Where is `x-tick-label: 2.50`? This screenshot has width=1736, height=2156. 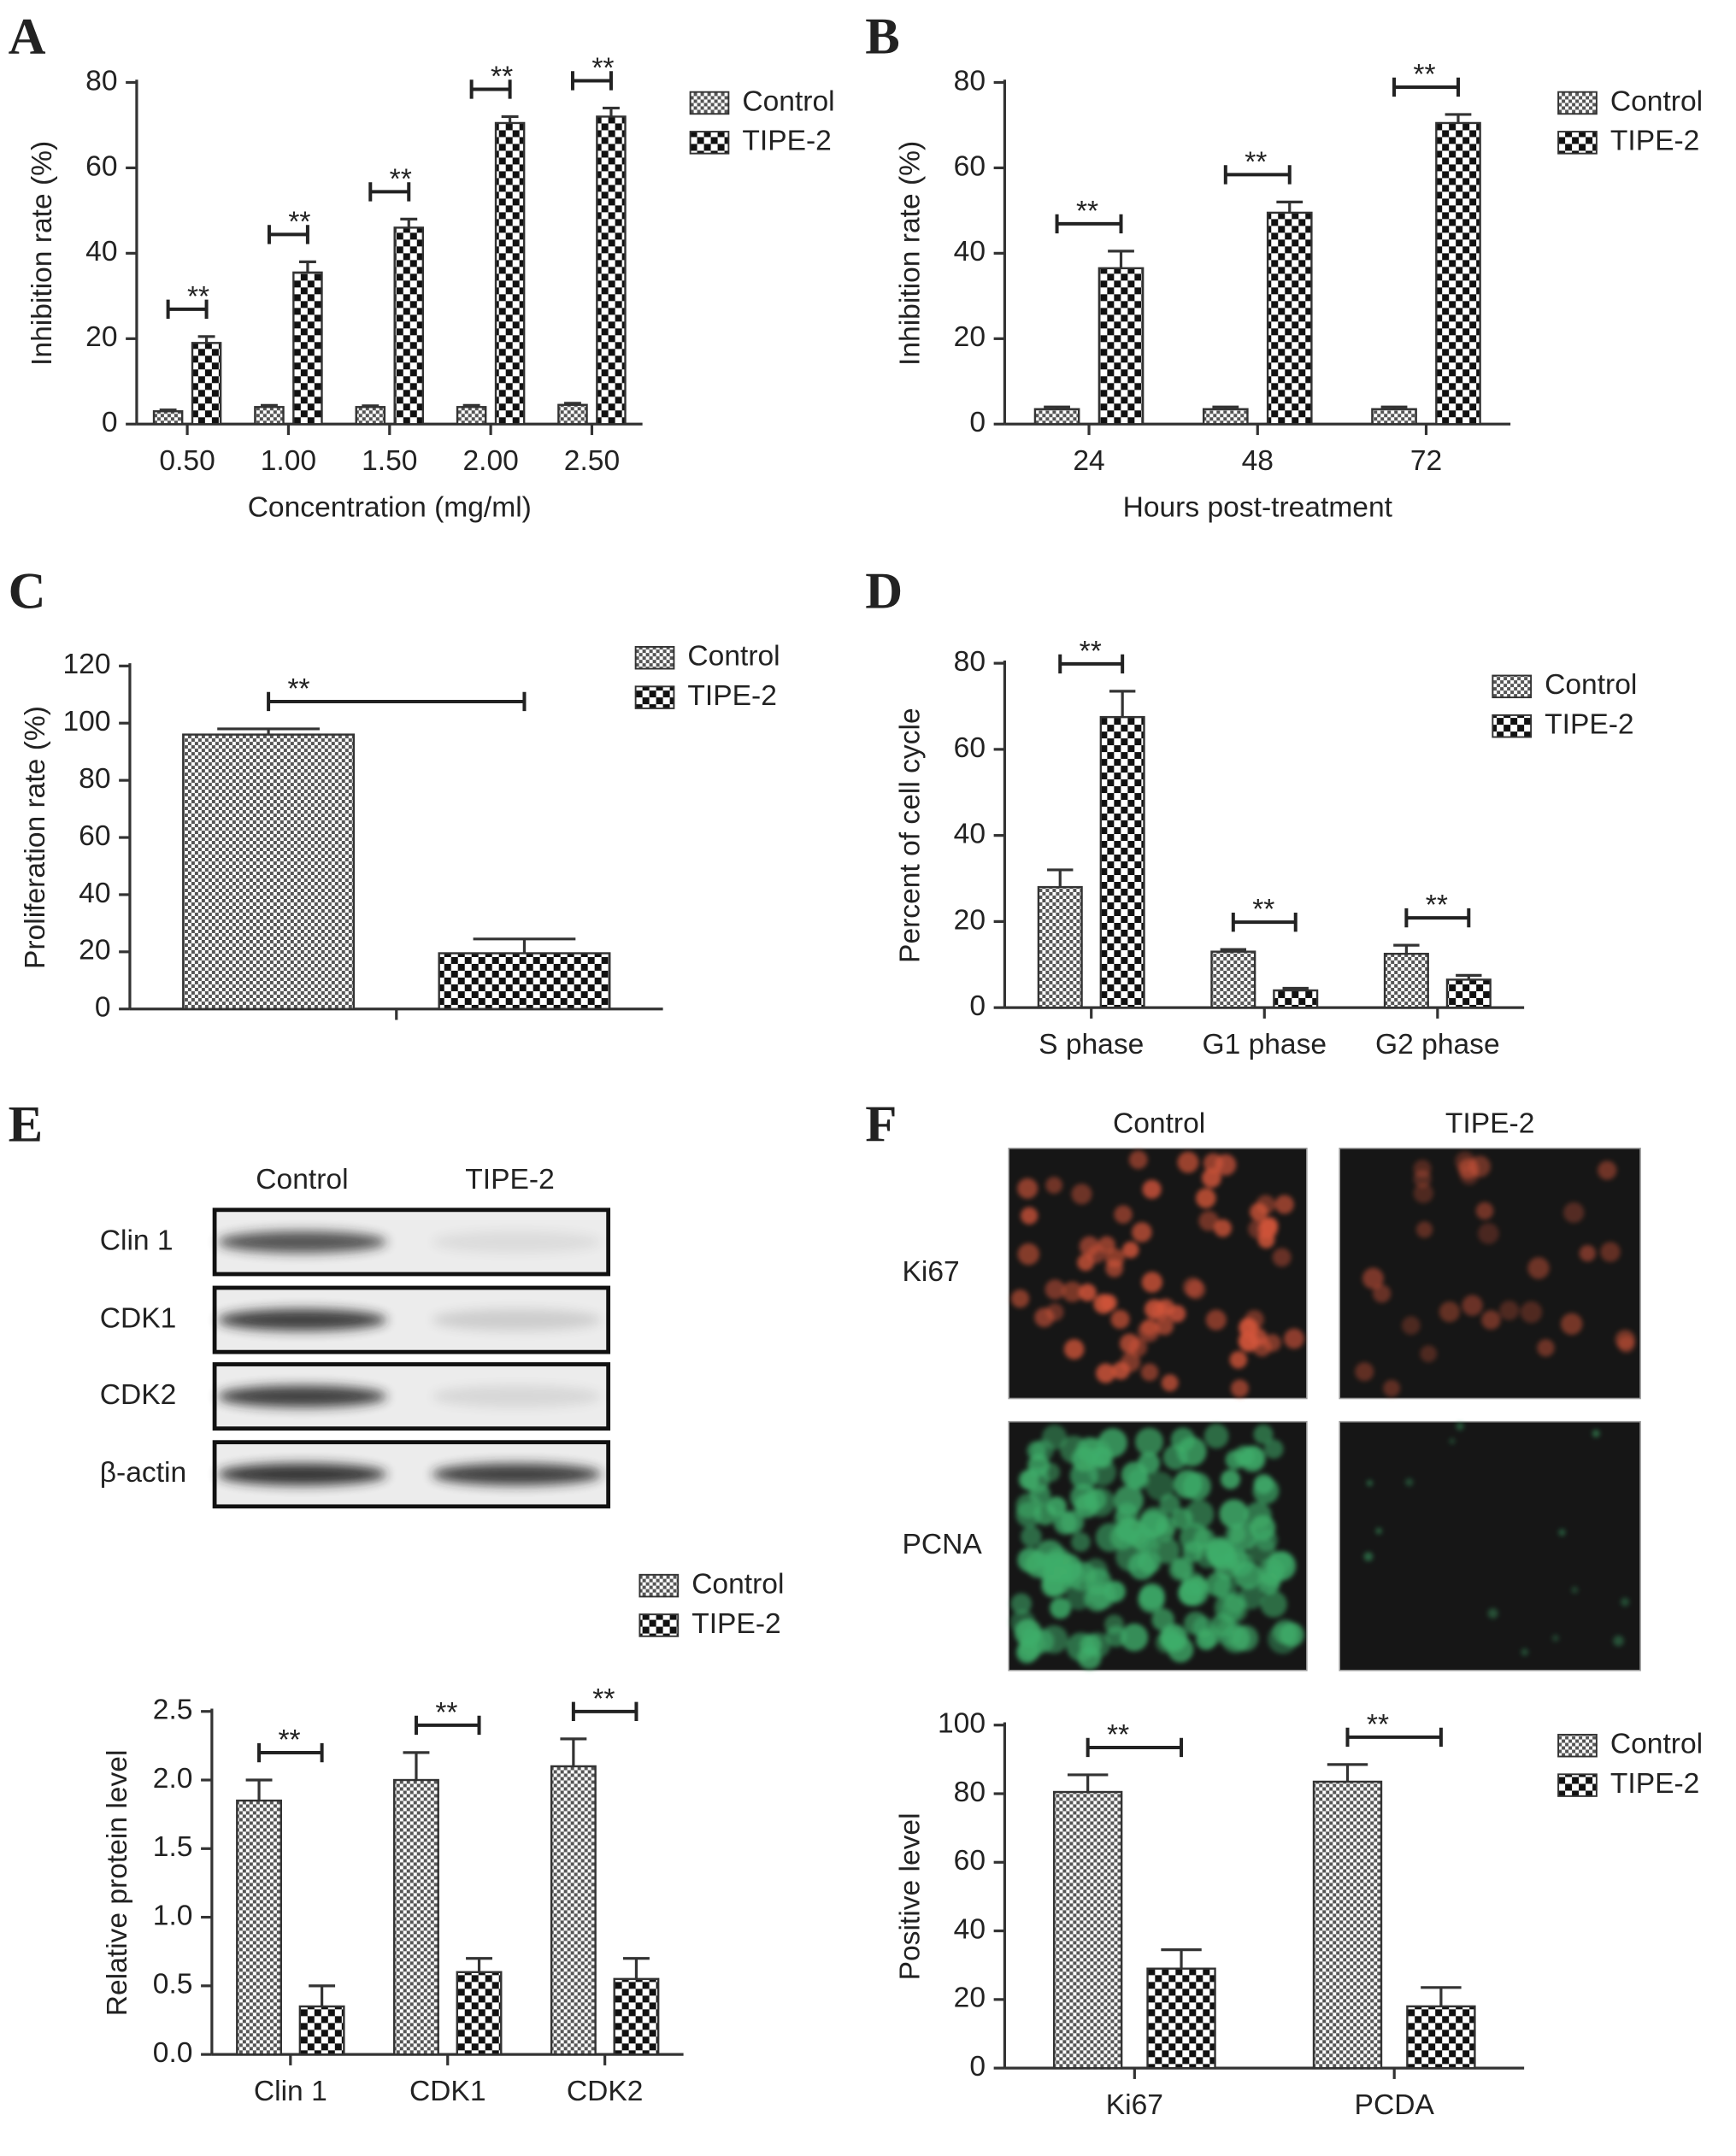
x-tick-label: 2.50 is located at coordinates (592, 461).